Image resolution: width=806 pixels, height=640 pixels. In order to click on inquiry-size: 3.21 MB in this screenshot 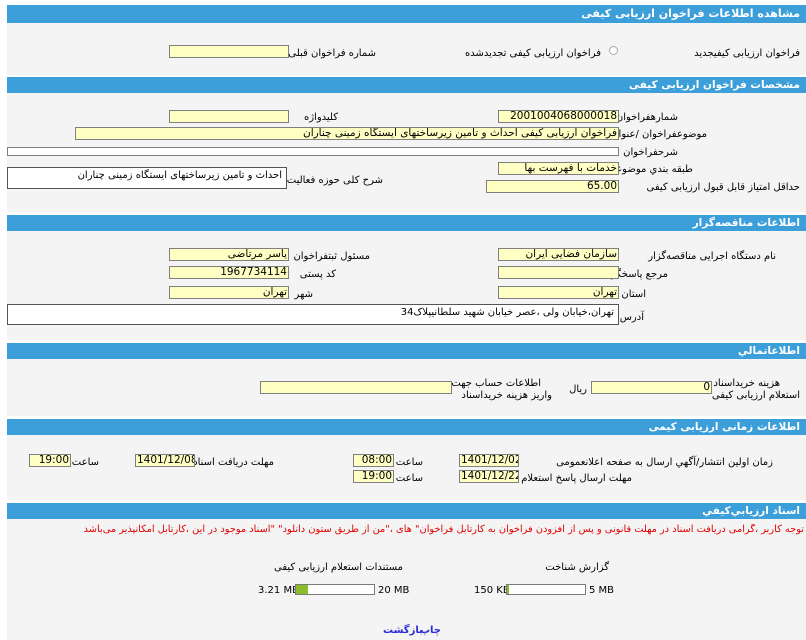, I will do `click(278, 590)`.